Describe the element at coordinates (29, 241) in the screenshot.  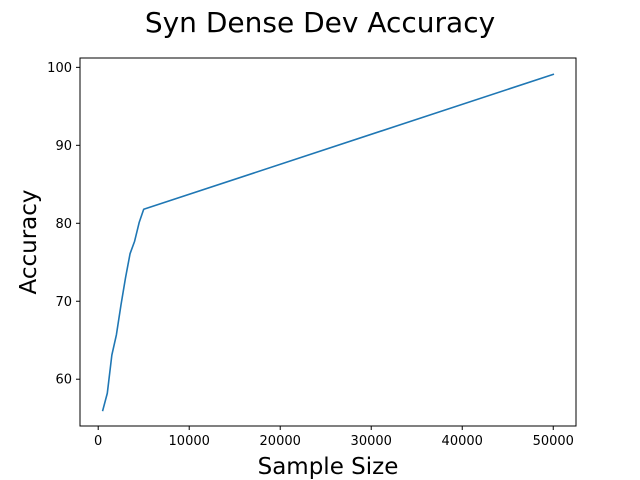
I see `y-axis-label: Accuracy` at that location.